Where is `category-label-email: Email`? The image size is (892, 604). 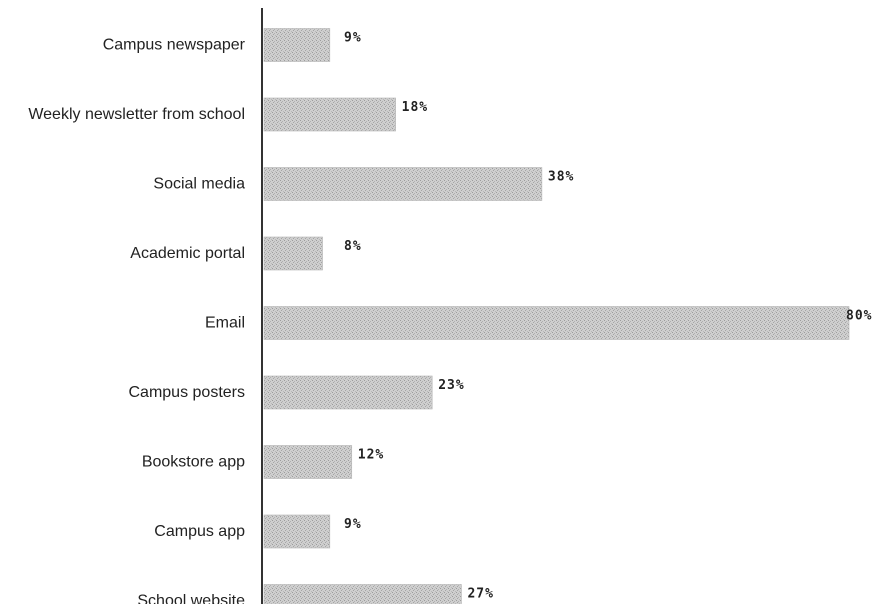
category-label-email: Email is located at coordinates (225, 323).